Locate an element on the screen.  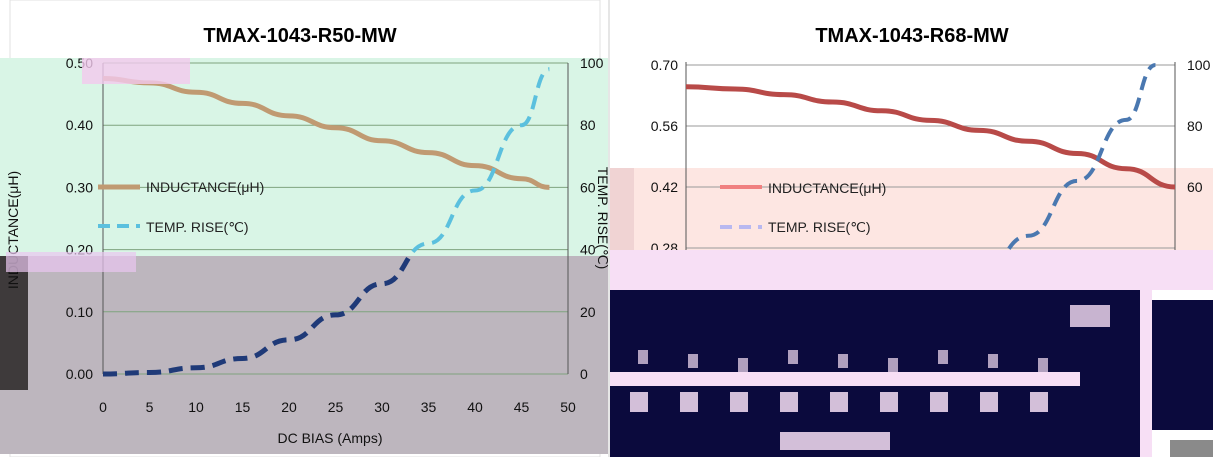
y2-tick-label: 0 is located at coordinates (584, 374).